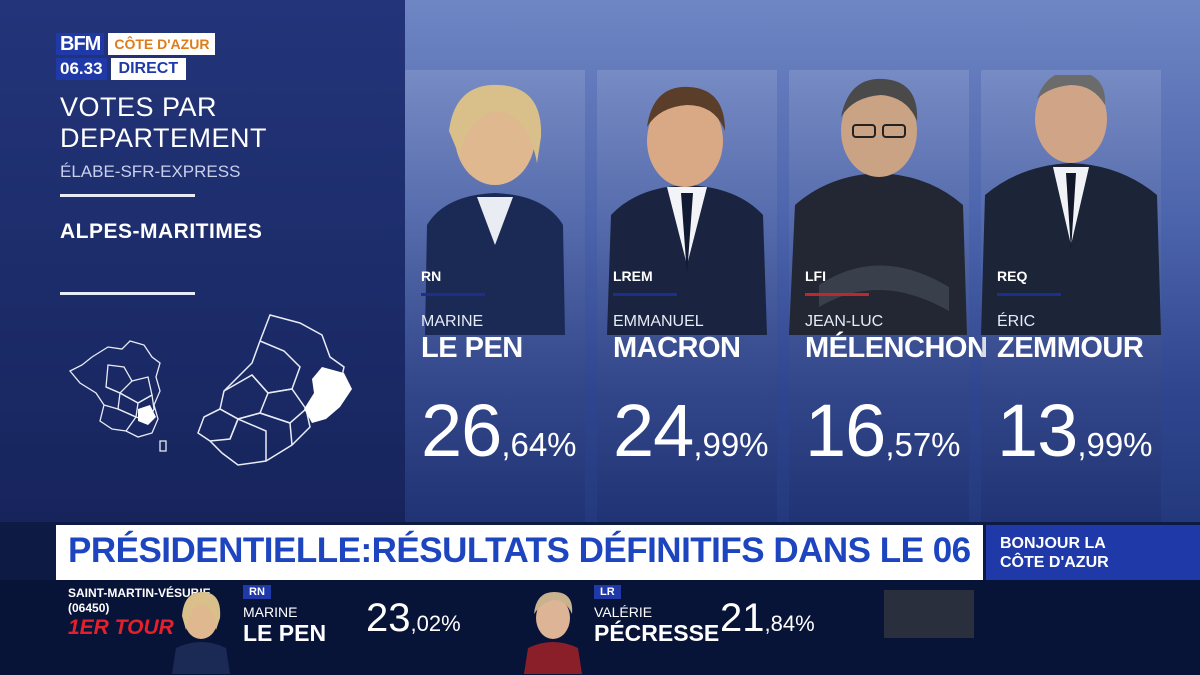 This screenshot has height=675, width=1200. Describe the element at coordinates (844, 321) in the screenshot. I see `candidate-first-name: JEAN-LUC` at that location.